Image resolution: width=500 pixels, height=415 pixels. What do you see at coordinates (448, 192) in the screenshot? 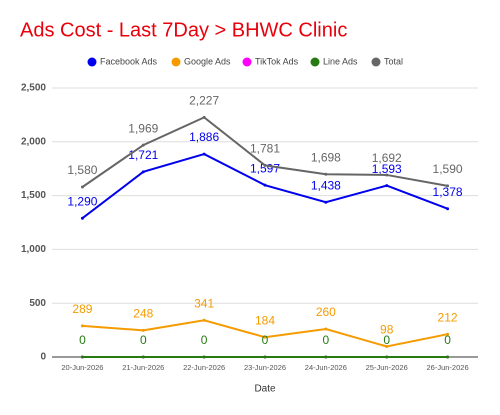
I see `data-label: 1,378` at bounding box center [448, 192].